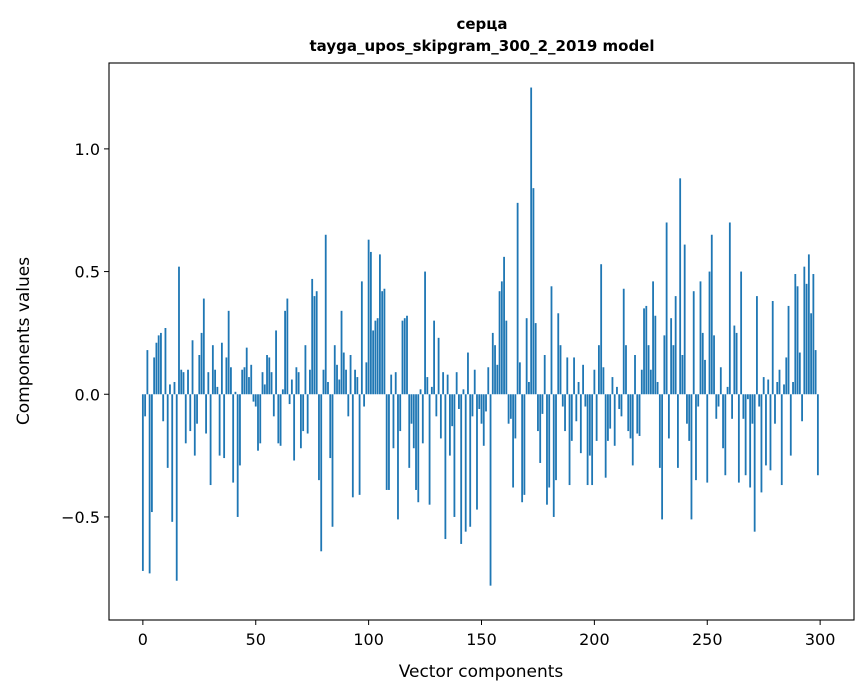 The height and width of the screenshot is (696, 867). Describe the element at coordinates (481, 24) in the screenshot. I see `chart-title-line1: серца` at that location.